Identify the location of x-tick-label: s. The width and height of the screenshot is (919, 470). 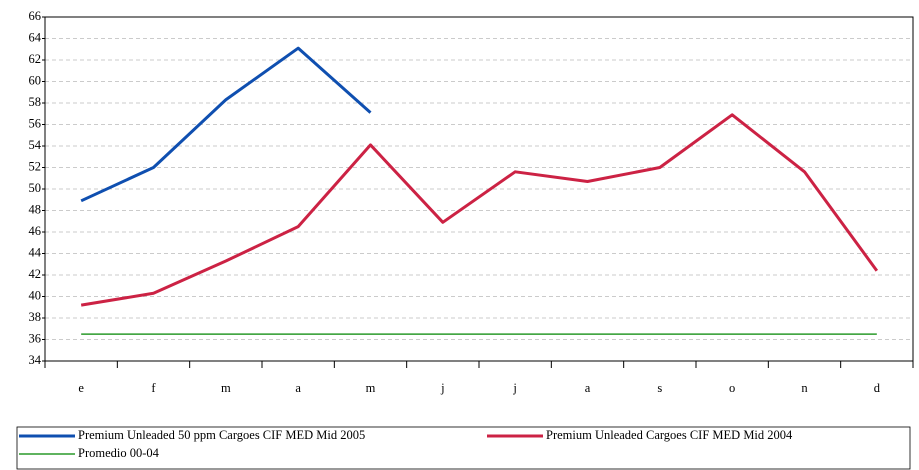
(659, 388).